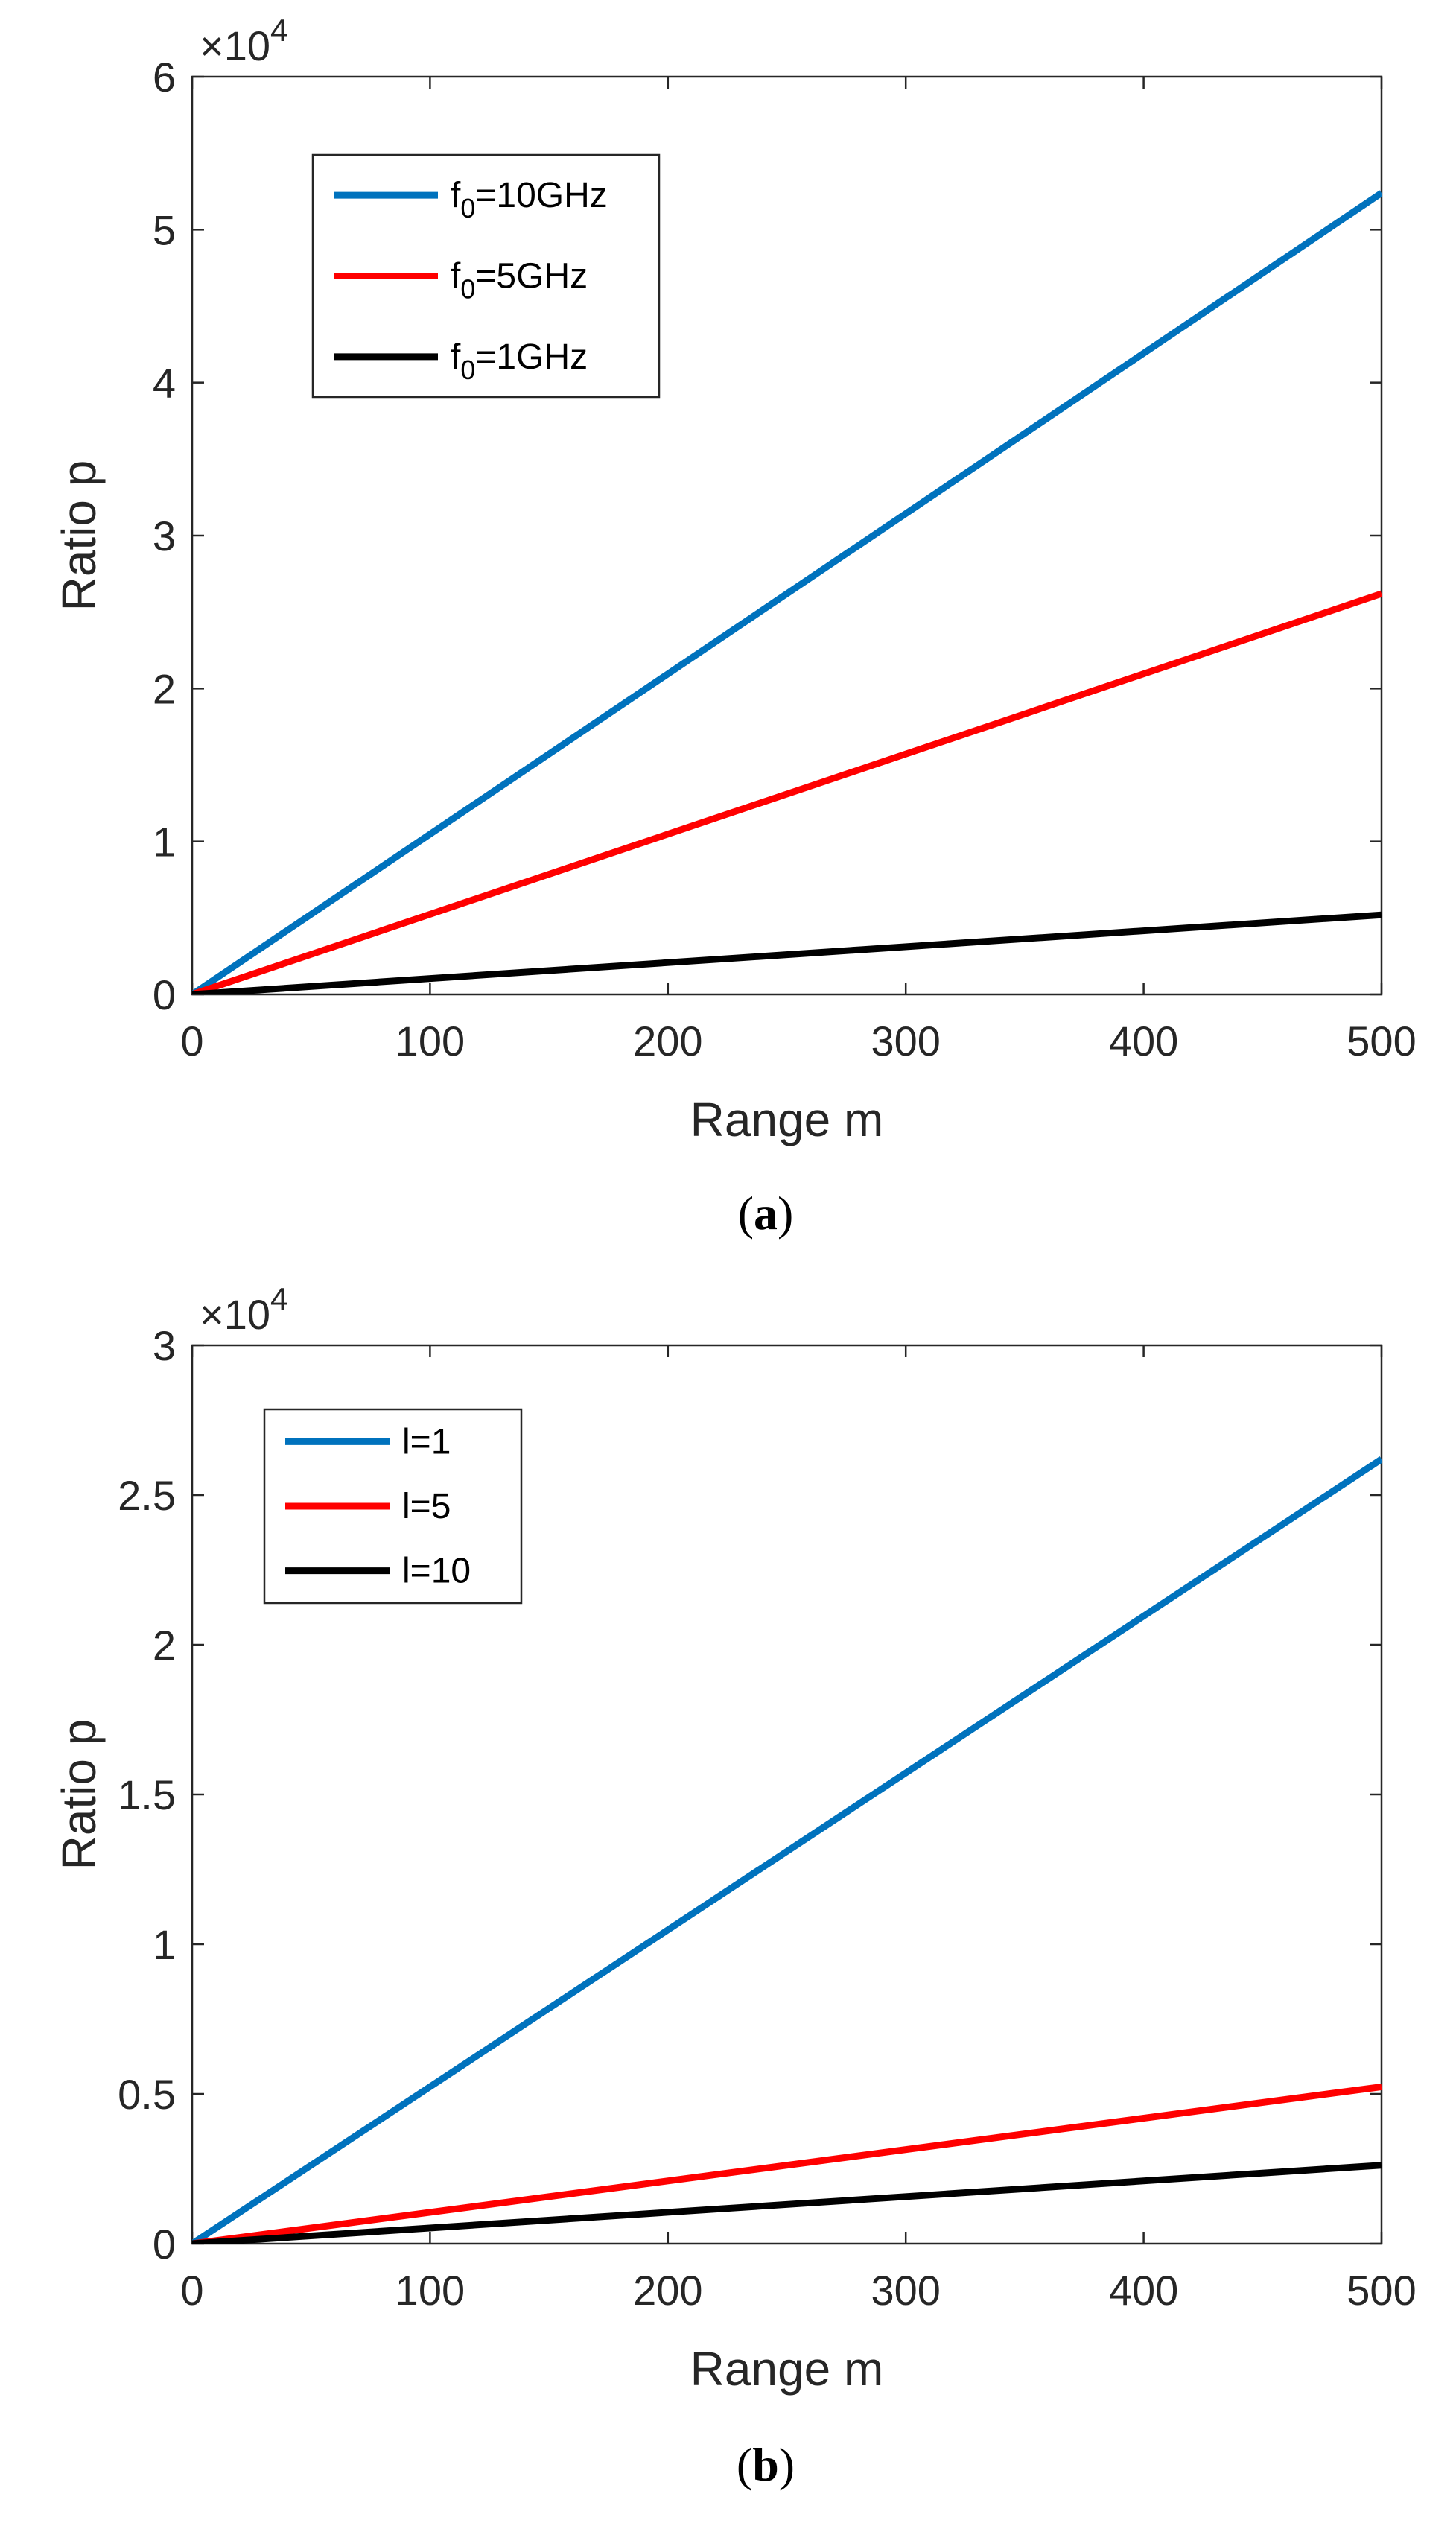 The height and width of the screenshot is (2526, 1456). I want to click on legend-label-main: l=1, so click(426, 1442).